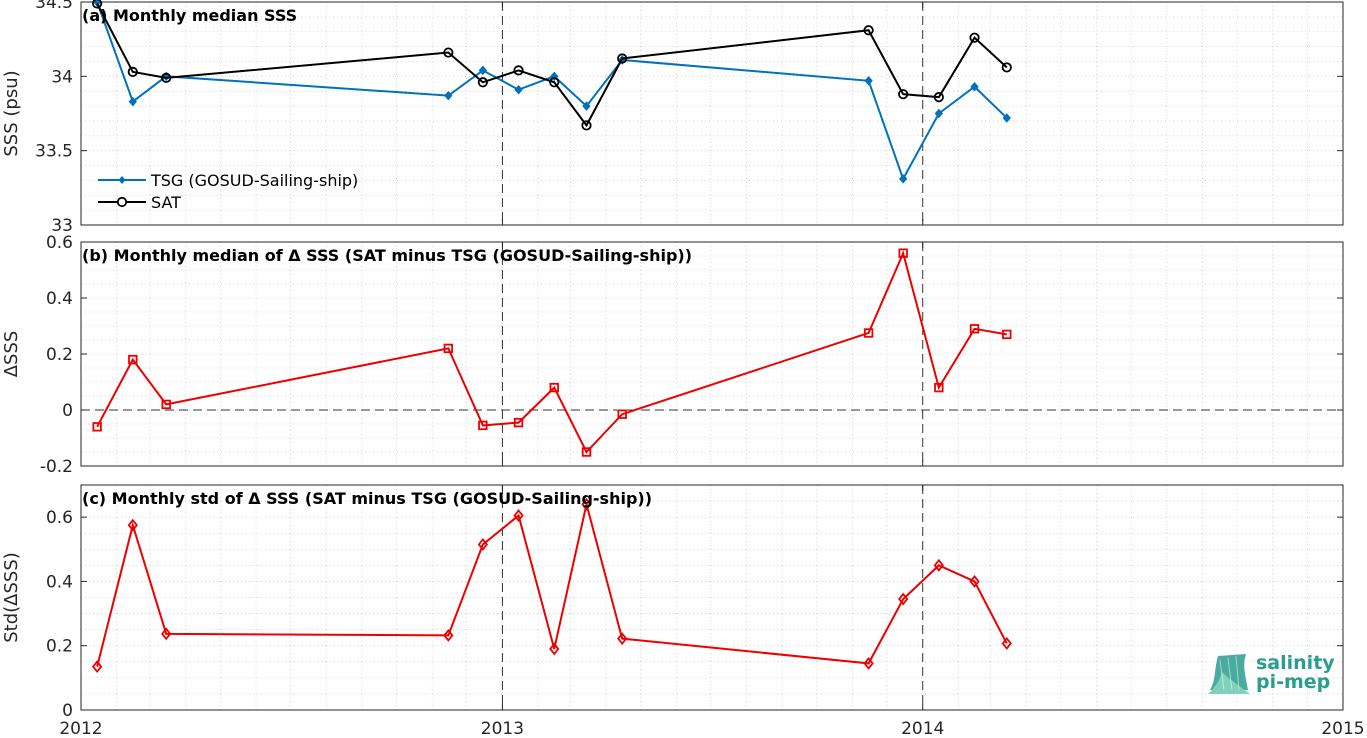 This screenshot has height=738, width=1367. What do you see at coordinates (1342, 728) in the screenshot?
I see `x-tick-label: 2015` at bounding box center [1342, 728].